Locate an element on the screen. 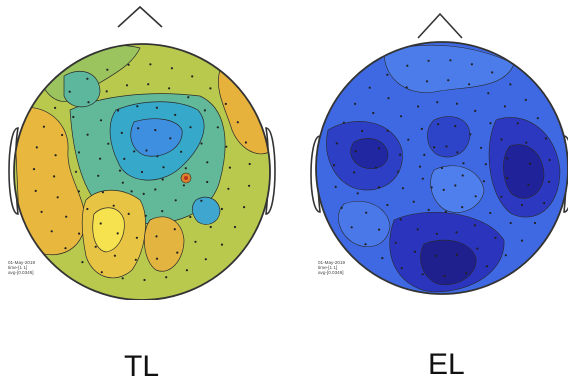 This screenshot has width=568, height=392. region-left-dark is located at coordinates (369, 153).